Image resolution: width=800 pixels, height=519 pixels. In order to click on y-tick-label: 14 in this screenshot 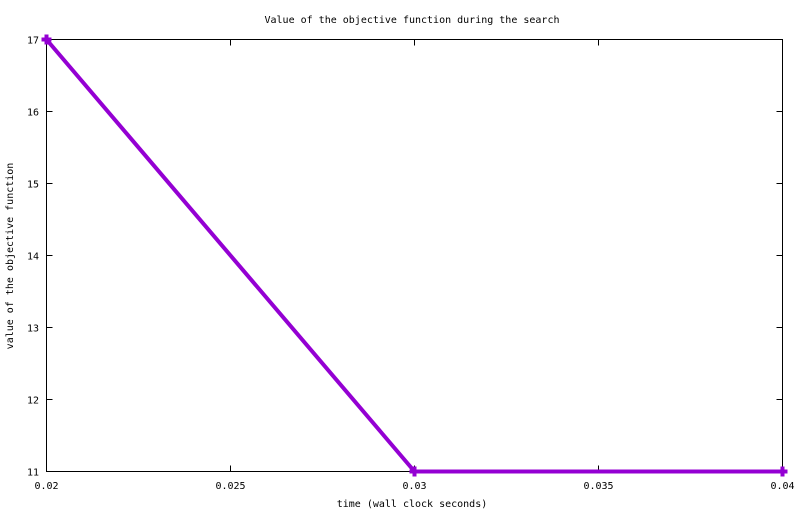, I will do `click(33, 257)`.